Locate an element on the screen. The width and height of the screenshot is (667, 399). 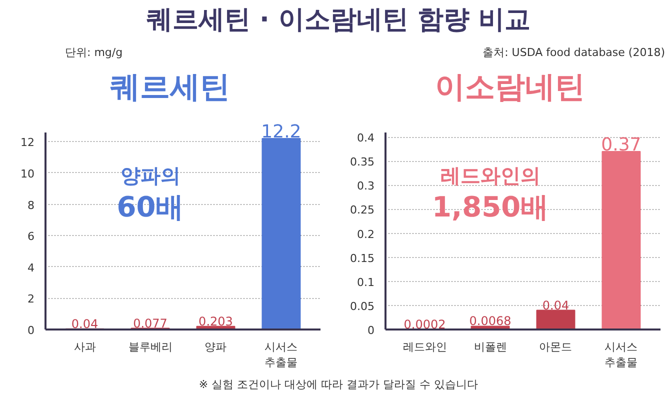
y-tick-label: 2 is located at coordinates (31, 299).